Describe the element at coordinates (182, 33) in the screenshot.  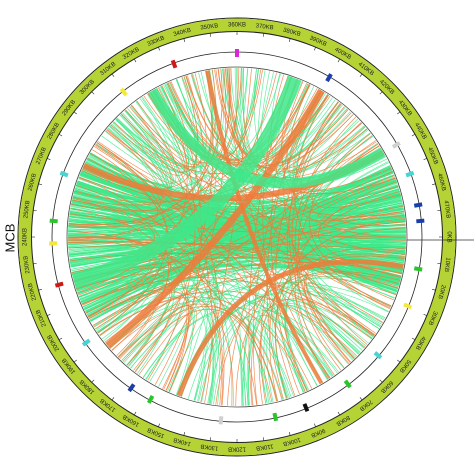
I see `ring-label: 340KB` at that location.